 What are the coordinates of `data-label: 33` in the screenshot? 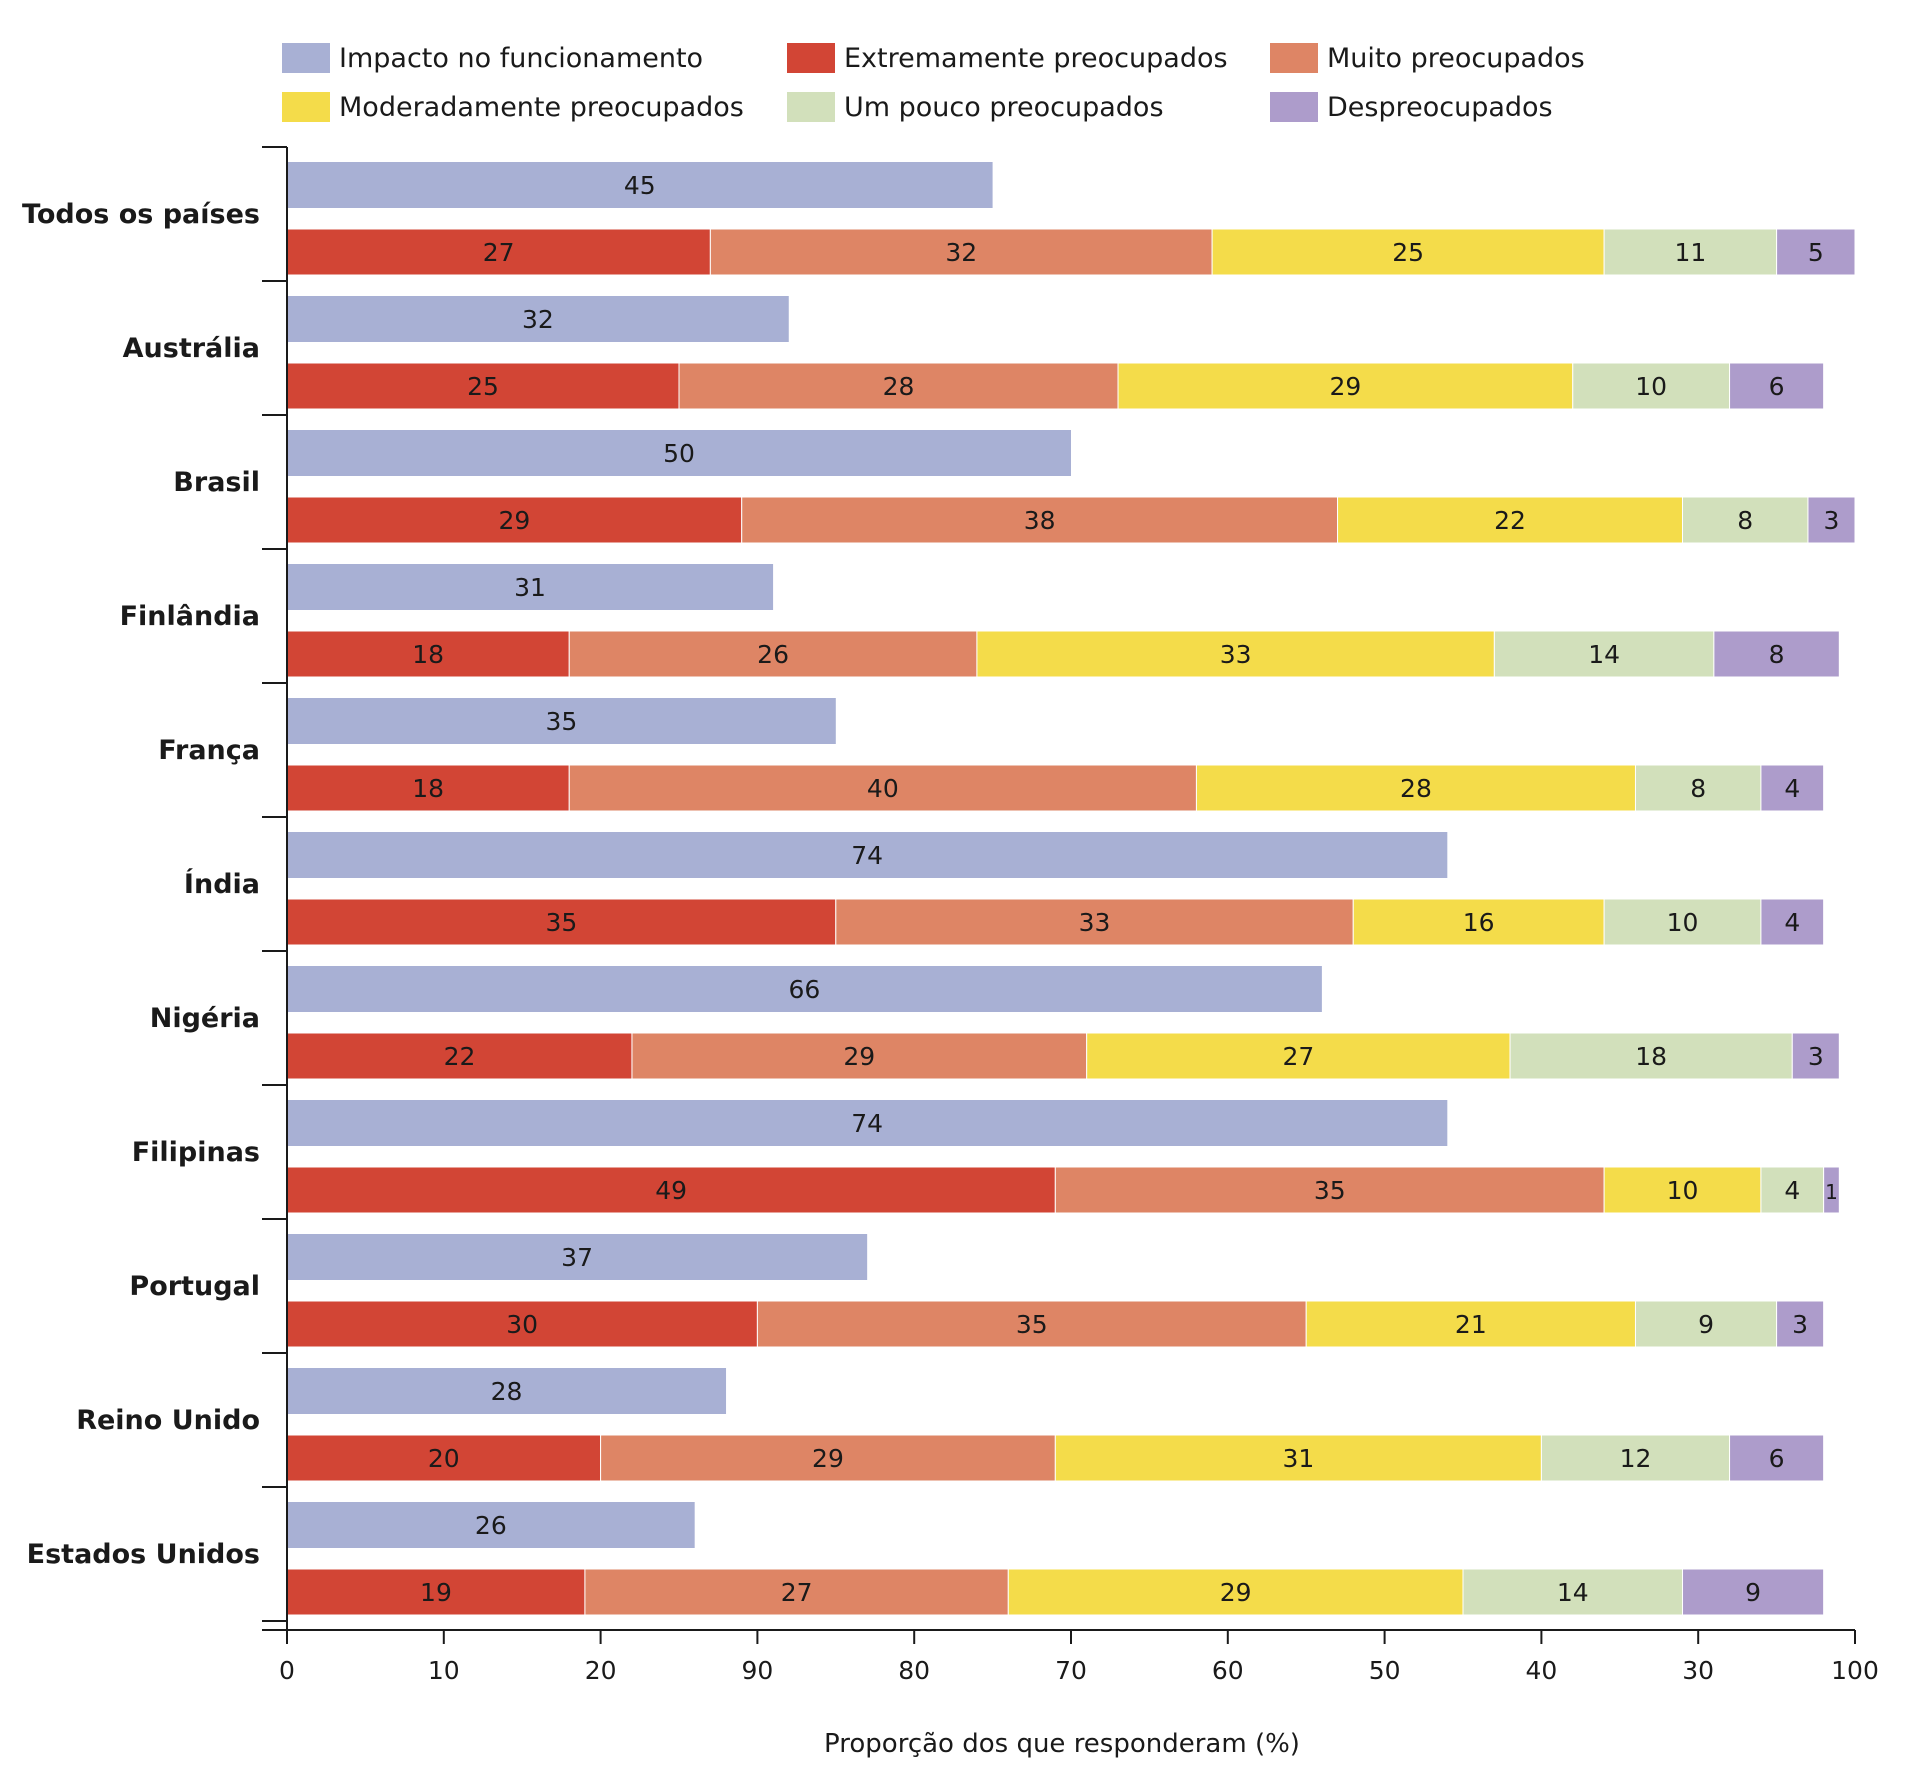 It's located at (1095, 922).